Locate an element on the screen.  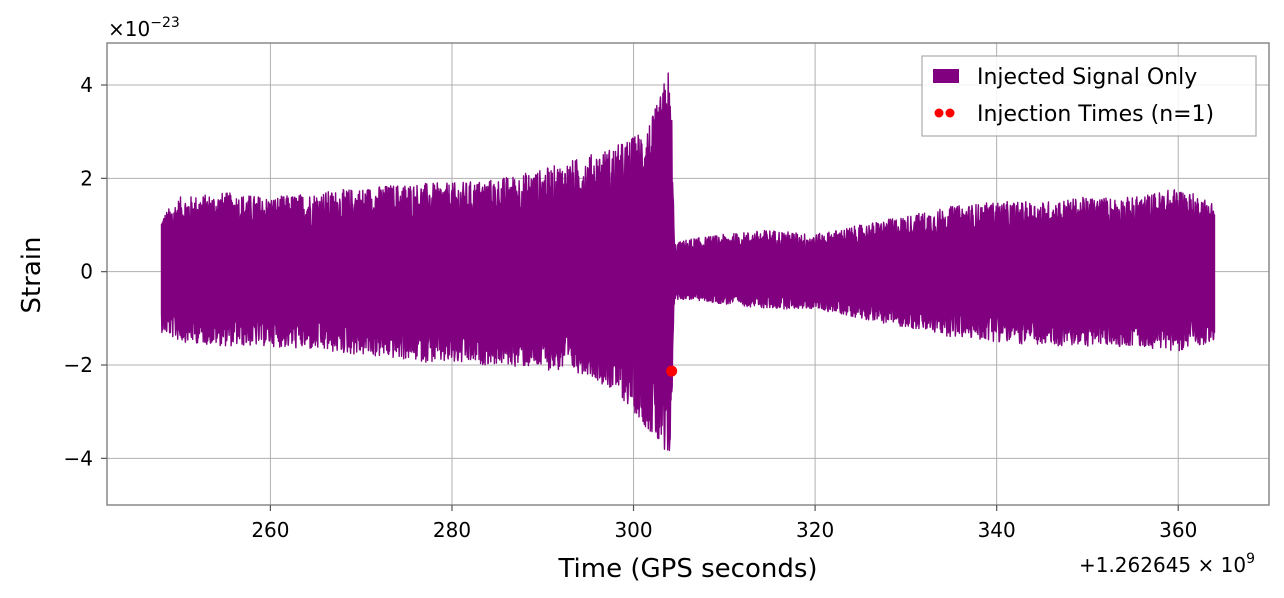
x-tick-label: 360 is located at coordinates (1178, 530).